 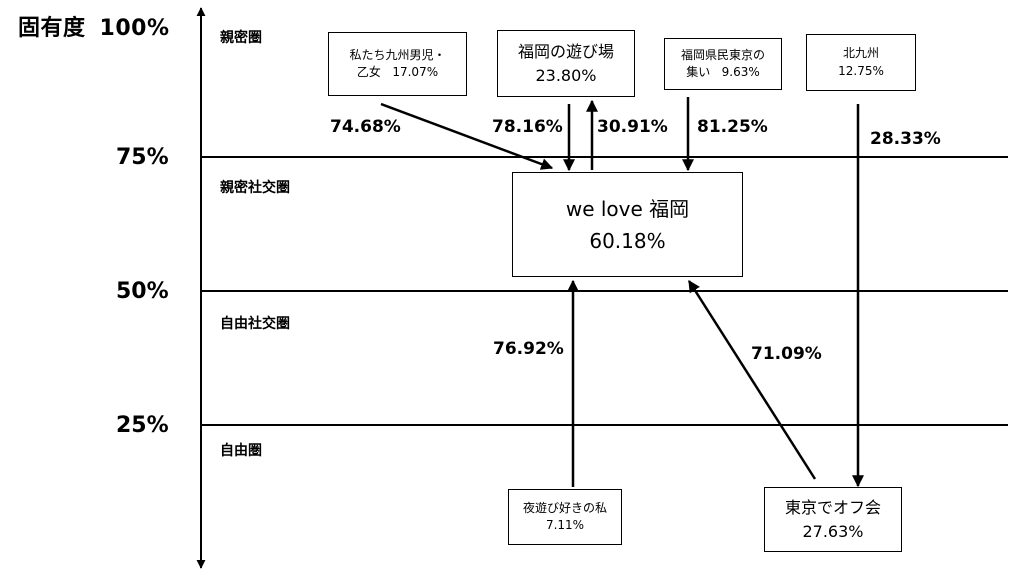 What do you see at coordinates (142, 157) in the screenshot?
I see `tick-75: 75%` at bounding box center [142, 157].